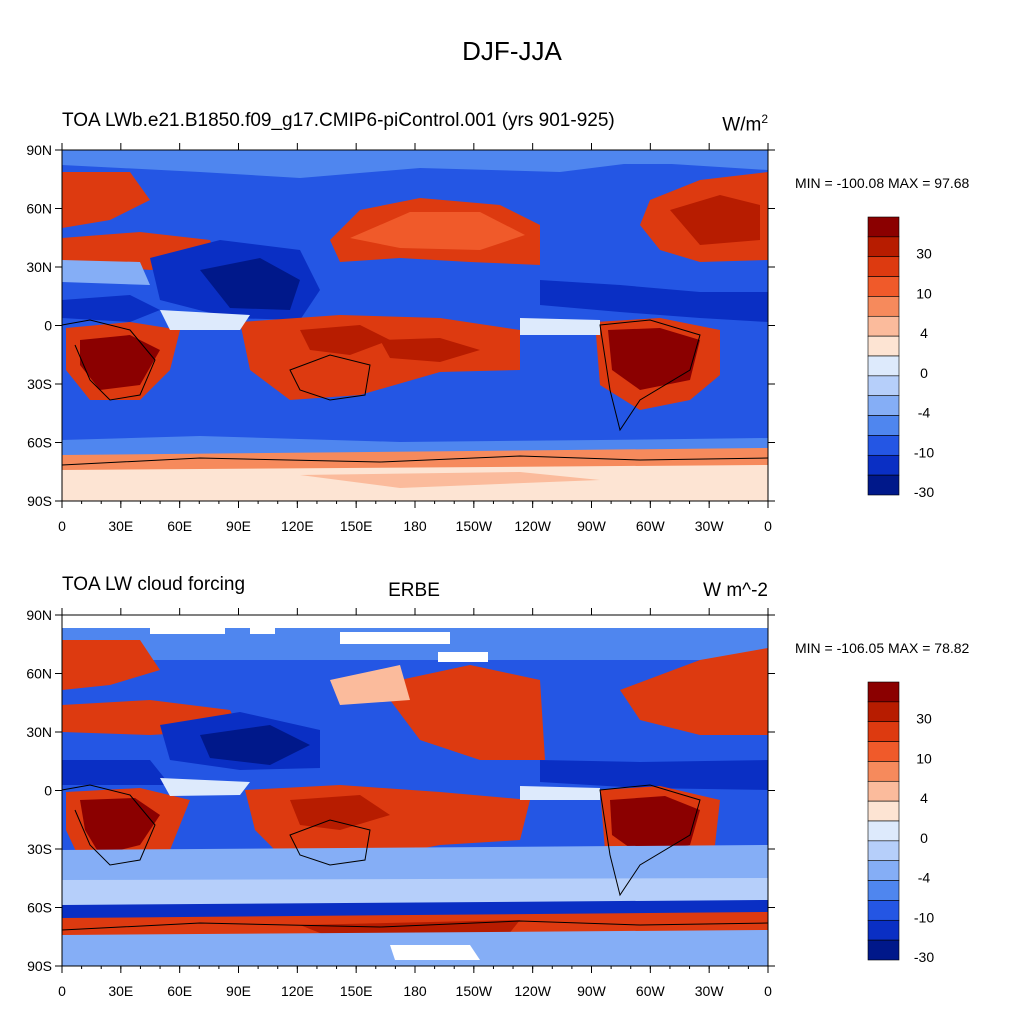 The height and width of the screenshot is (1024, 1024). I want to click on bottom-panel-minmax: MIN = -106.05 MAX = 78.82, so click(882, 648).